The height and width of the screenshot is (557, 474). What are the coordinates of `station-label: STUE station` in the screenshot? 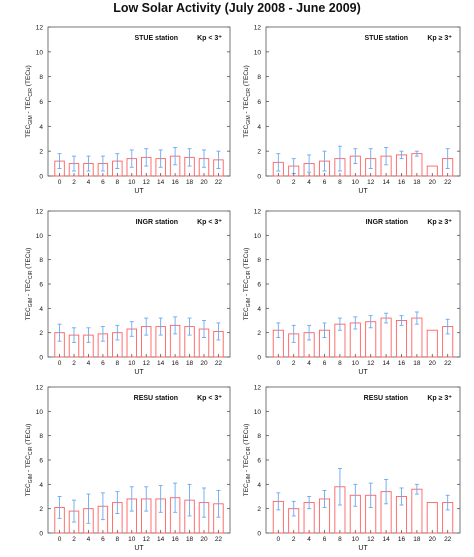 It's located at (386, 38).